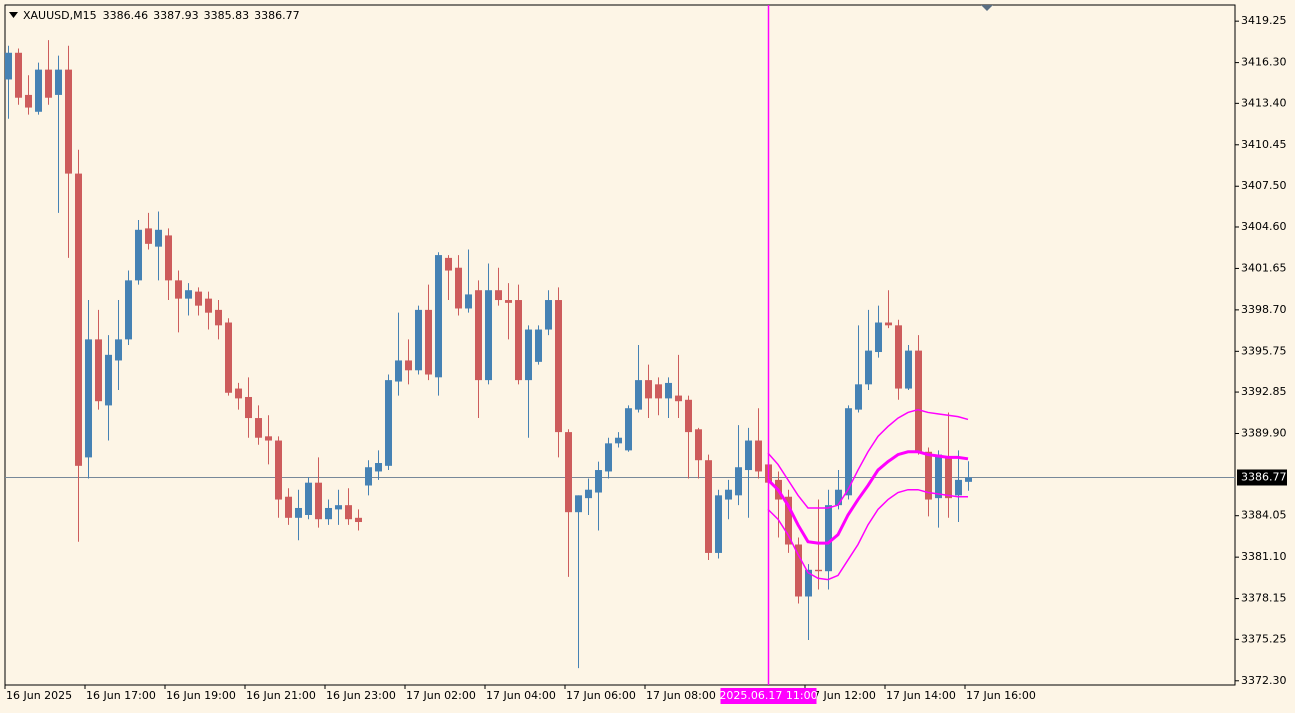 This screenshot has height=713, width=1295. Describe the element at coordinates (1264, 144) in the screenshot. I see `y-tick-label: 3410.45` at that location.